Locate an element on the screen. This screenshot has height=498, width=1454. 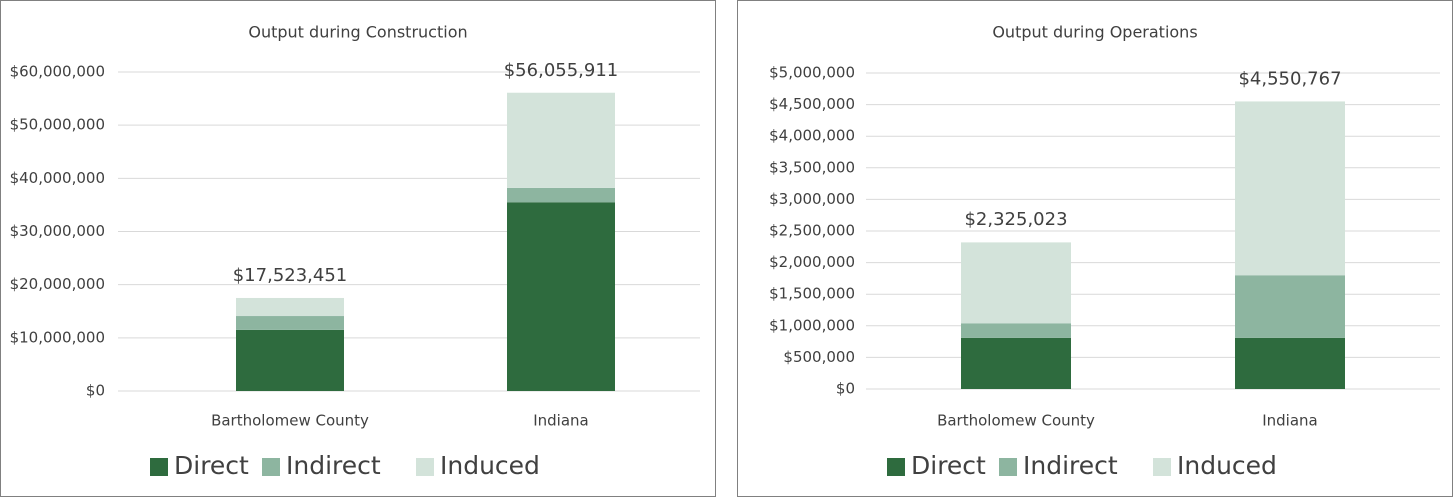
total-label: $17,523,451 is located at coordinates (290, 275).